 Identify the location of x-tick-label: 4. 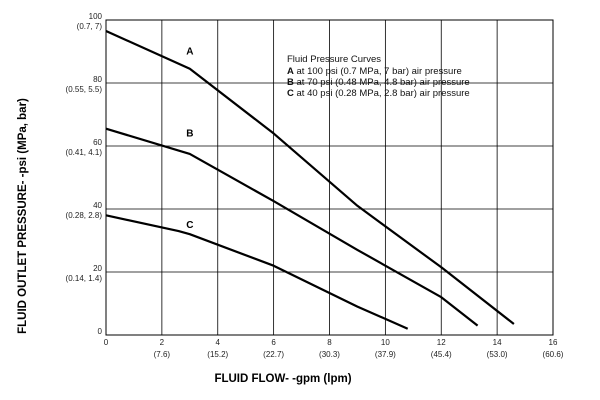
(218, 342).